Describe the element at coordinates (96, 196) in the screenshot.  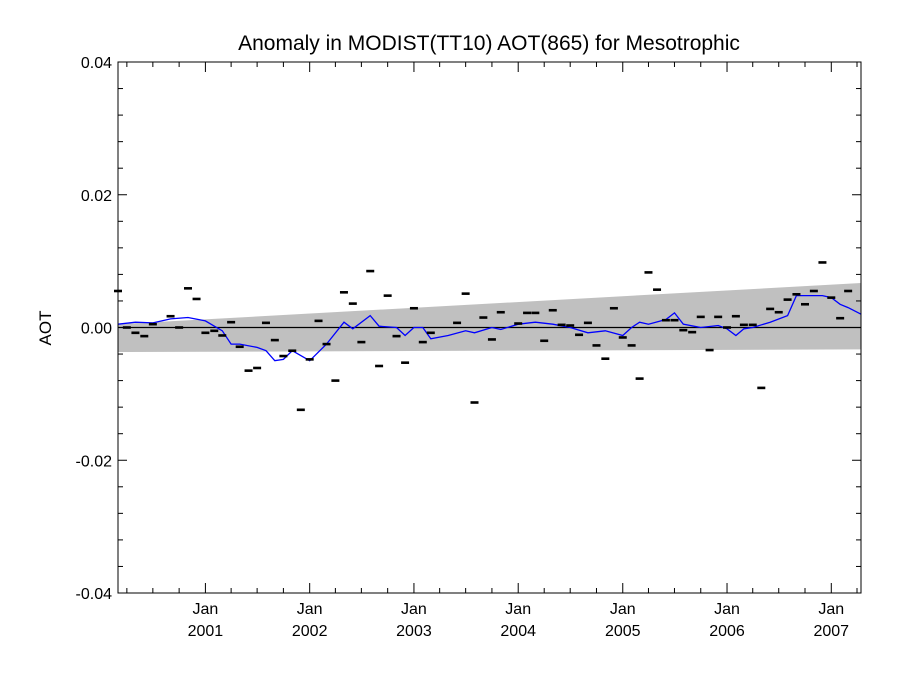
I see `y-tick-label: 0.02` at that location.